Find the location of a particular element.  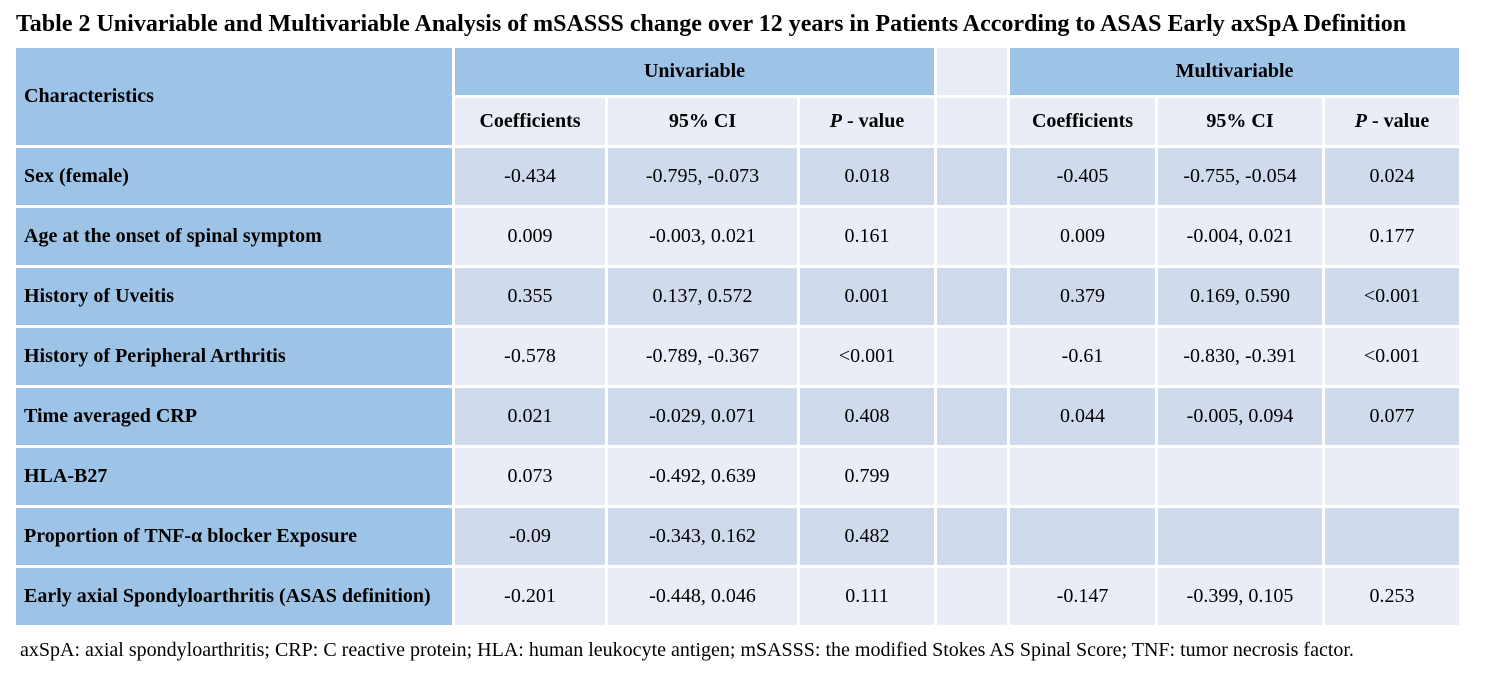

col-header-characteristics: Characteristics is located at coordinates (234, 96).